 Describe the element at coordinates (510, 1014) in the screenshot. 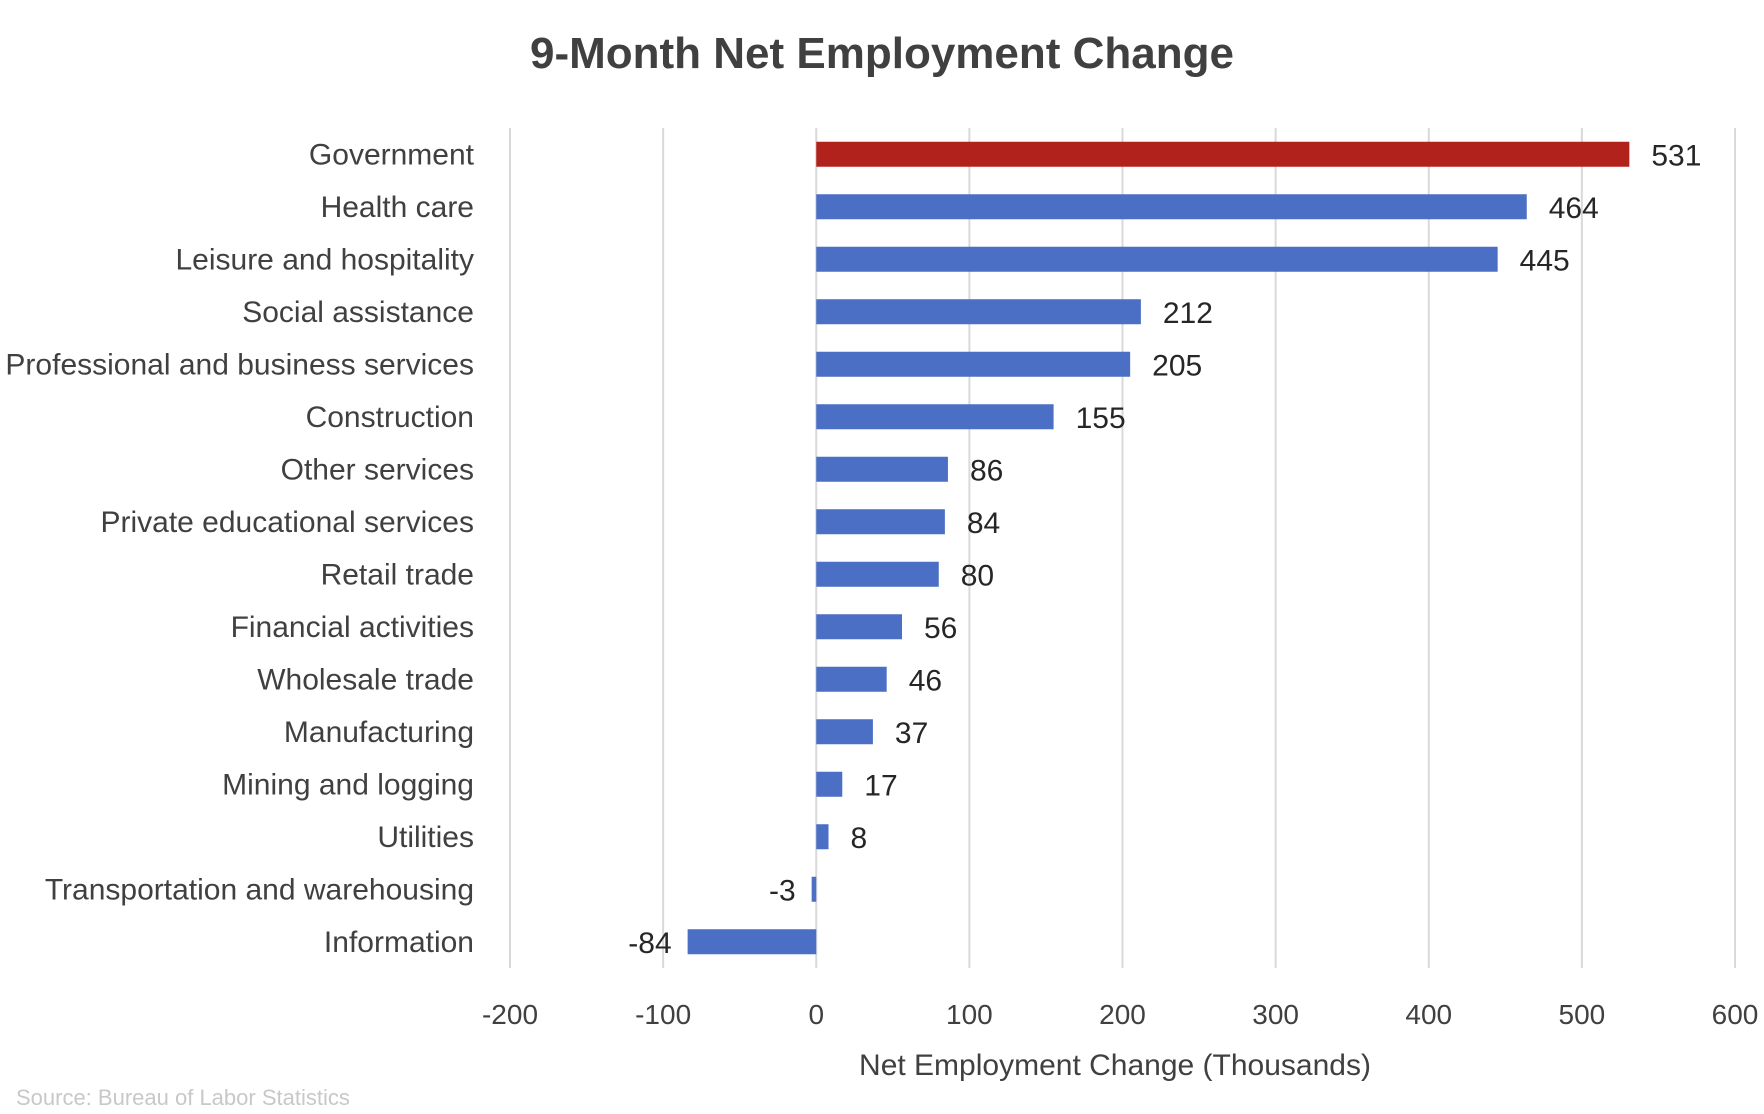

I see `x-tick-label: -200` at that location.